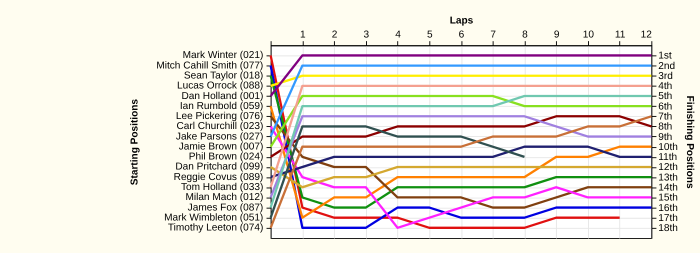 The image size is (700, 270). Describe the element at coordinates (668, 188) in the screenshot. I see `y-tick-label: 14th` at that location.